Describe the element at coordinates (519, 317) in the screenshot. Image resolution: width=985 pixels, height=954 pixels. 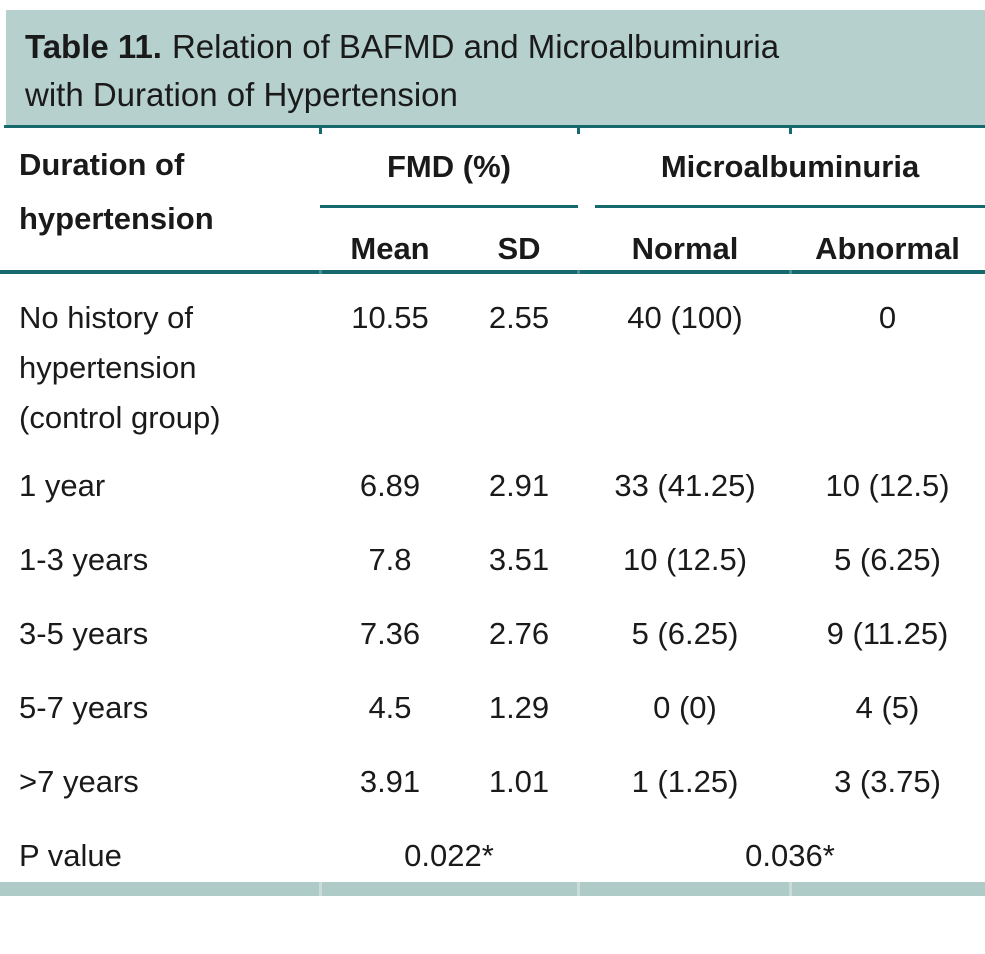
I see `cell-sd: 2.55` at that location.